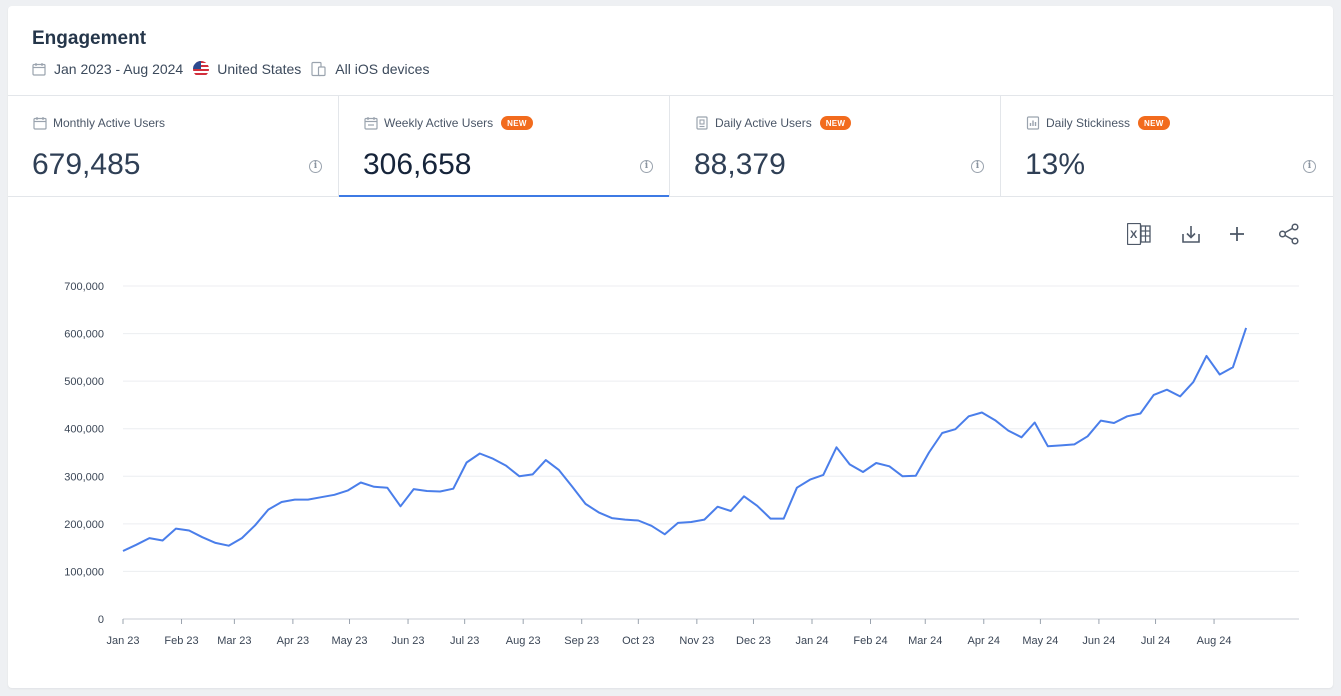 This screenshot has height=696, width=1341. Describe the element at coordinates (89, 38) in the screenshot. I see `page-title: Engagement` at that location.